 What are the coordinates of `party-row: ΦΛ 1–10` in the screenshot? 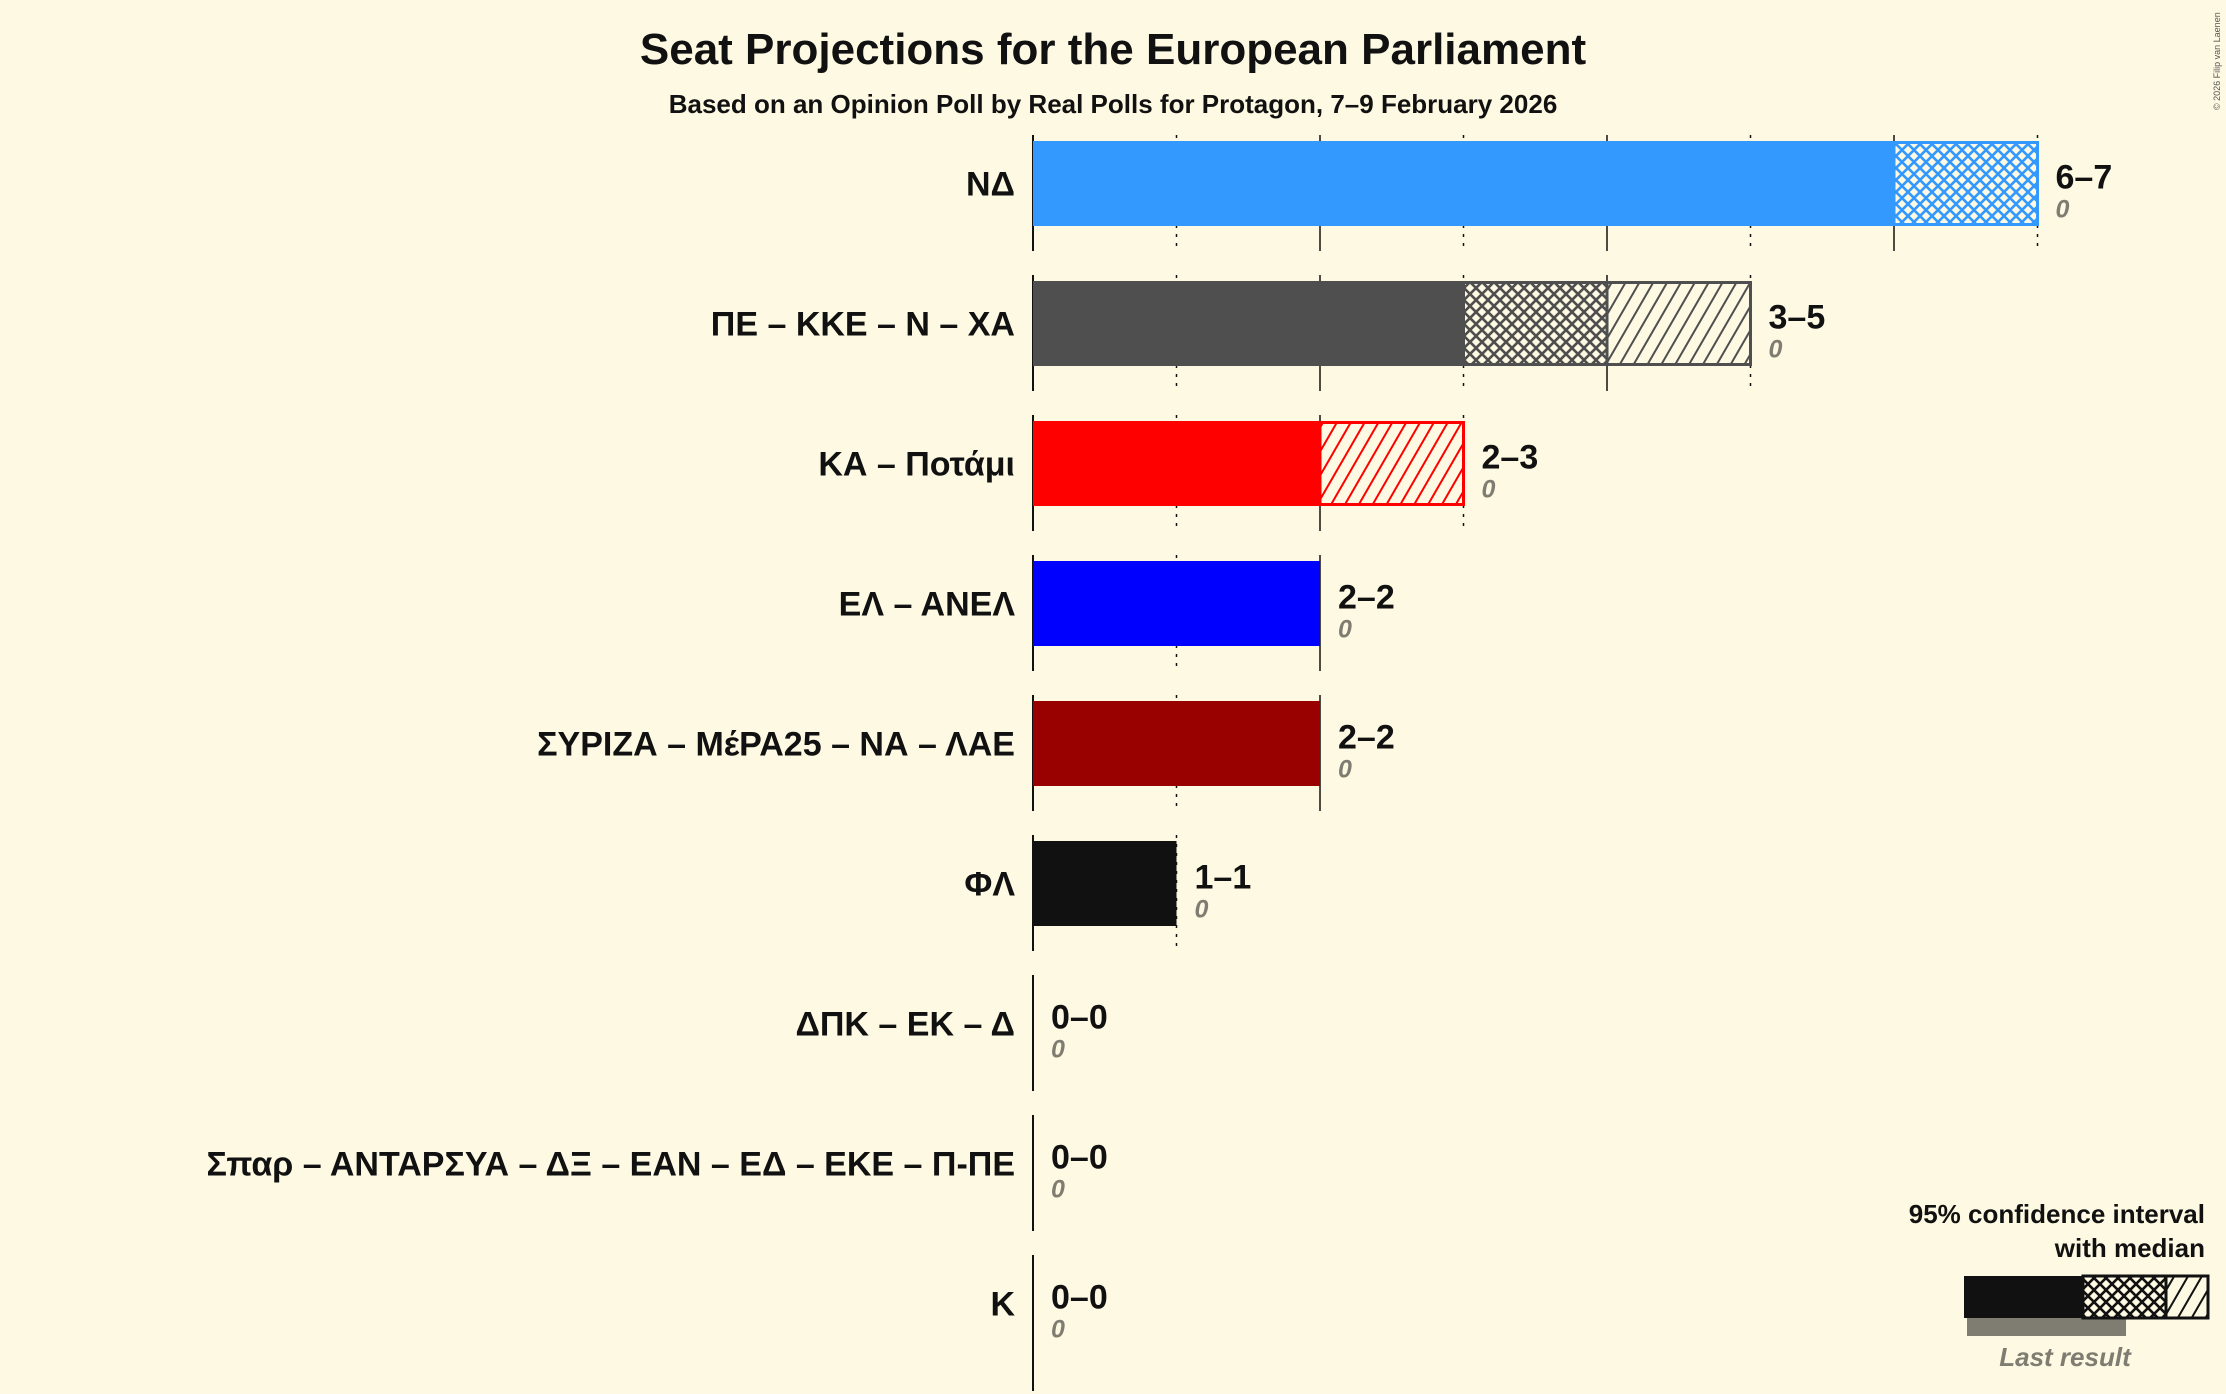 It's located at (1107, 883).